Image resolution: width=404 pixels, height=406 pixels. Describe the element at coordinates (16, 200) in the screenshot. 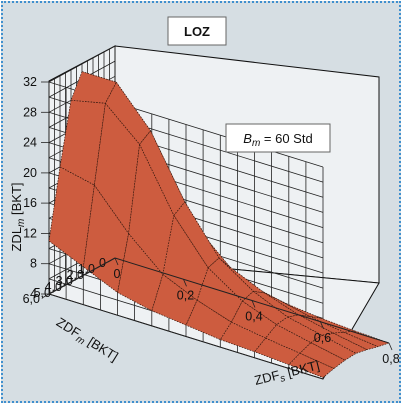

I see `z-axis-label-unit: [BKT]` at that location.